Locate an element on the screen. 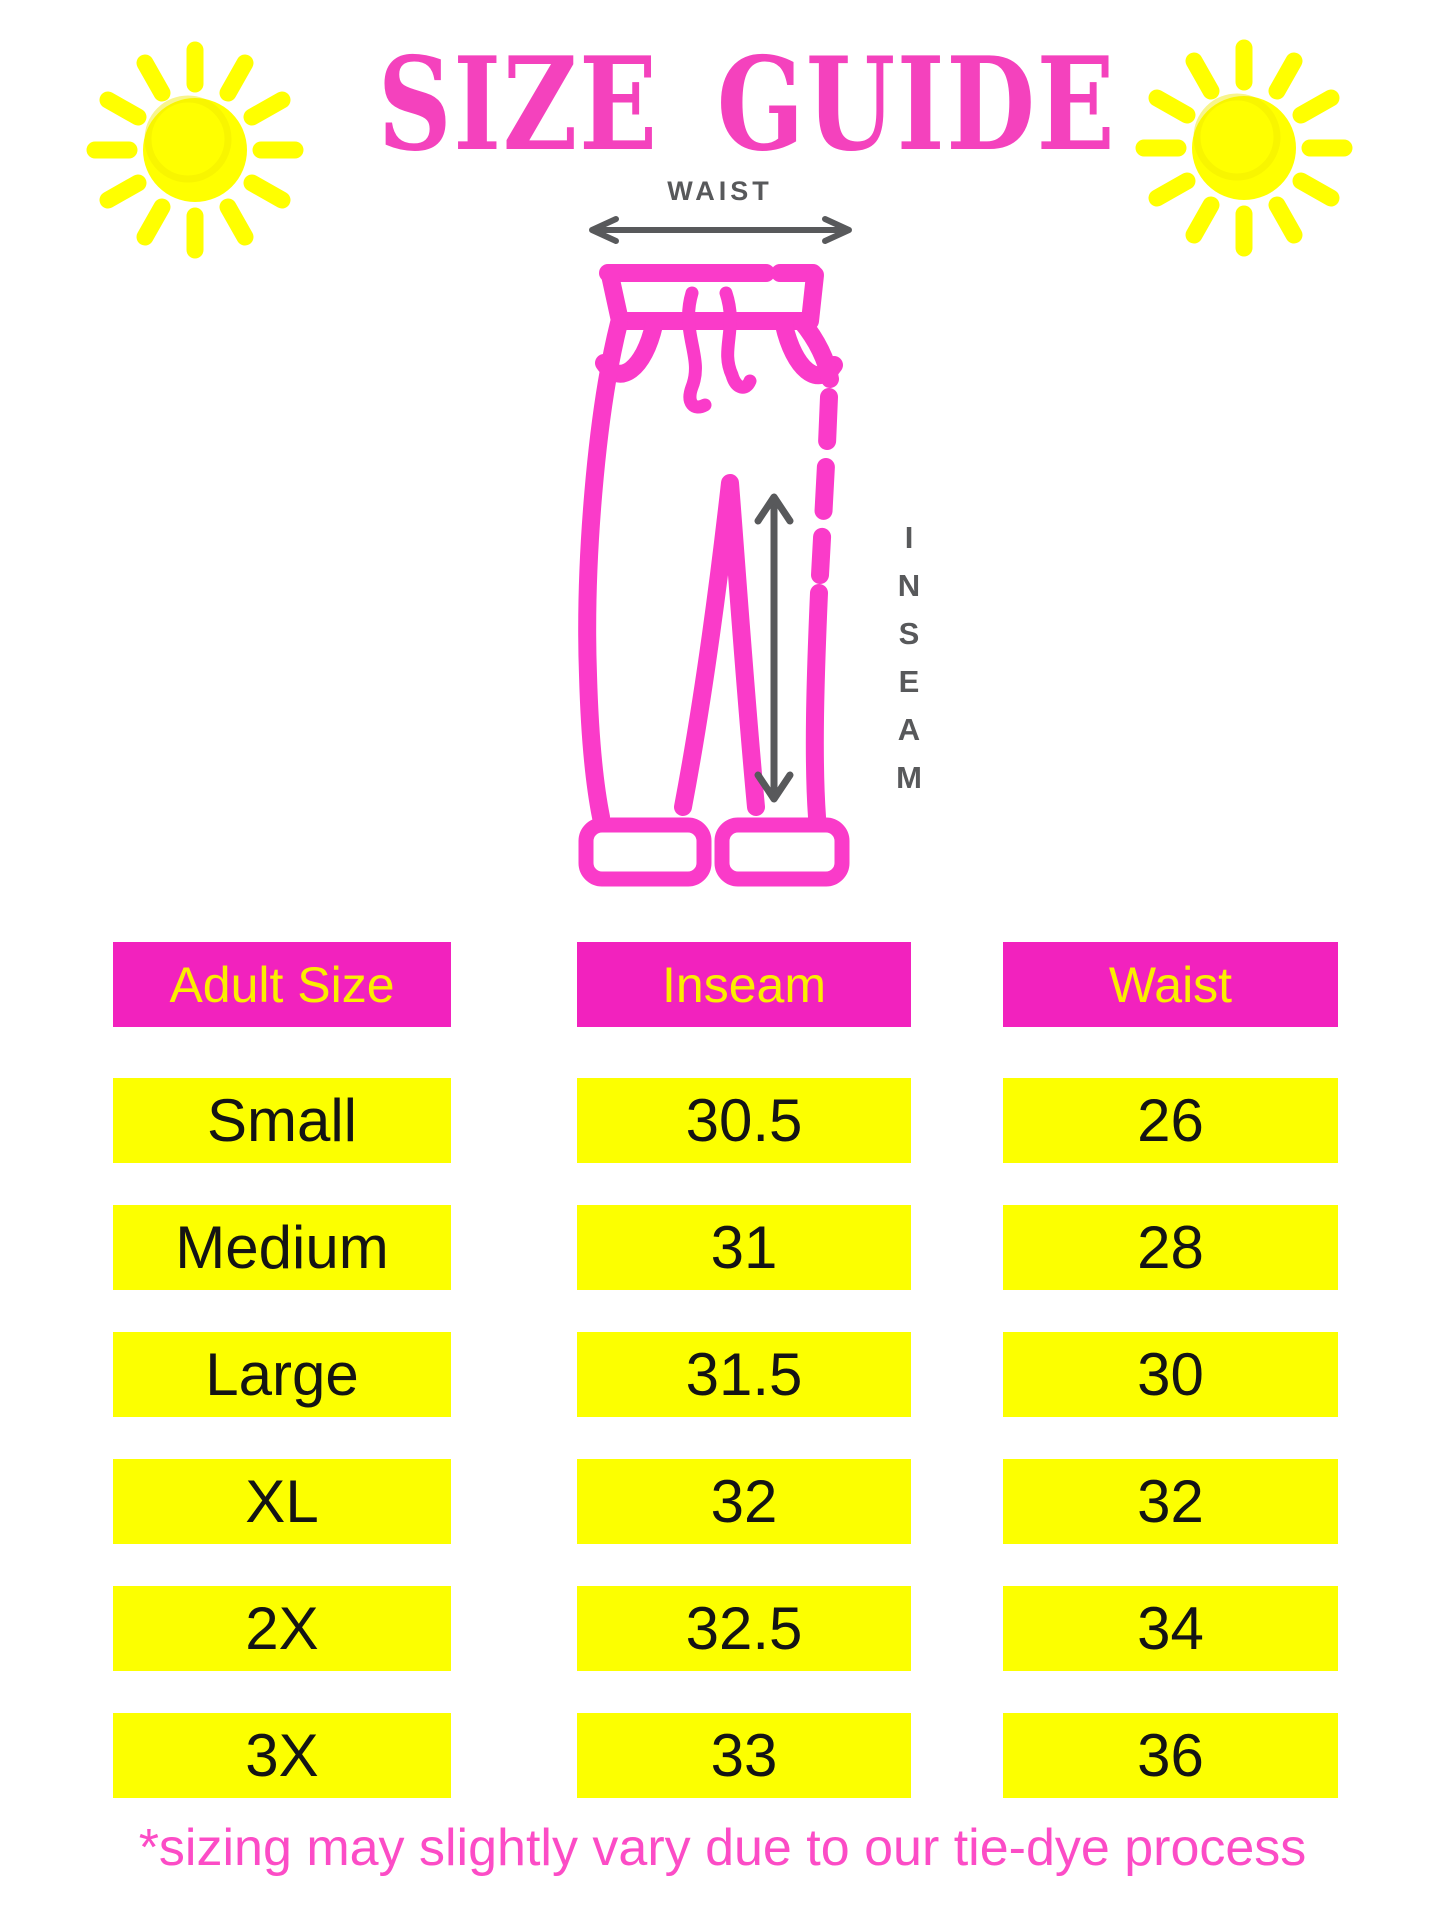 The width and height of the screenshot is (1445, 1927). inseam-letter: N is located at coordinates (909, 585).